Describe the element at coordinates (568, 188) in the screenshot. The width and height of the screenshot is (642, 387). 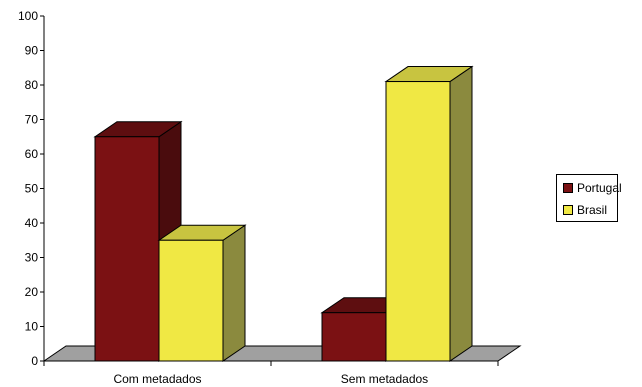
I see `legend-swatch-portugal` at that location.